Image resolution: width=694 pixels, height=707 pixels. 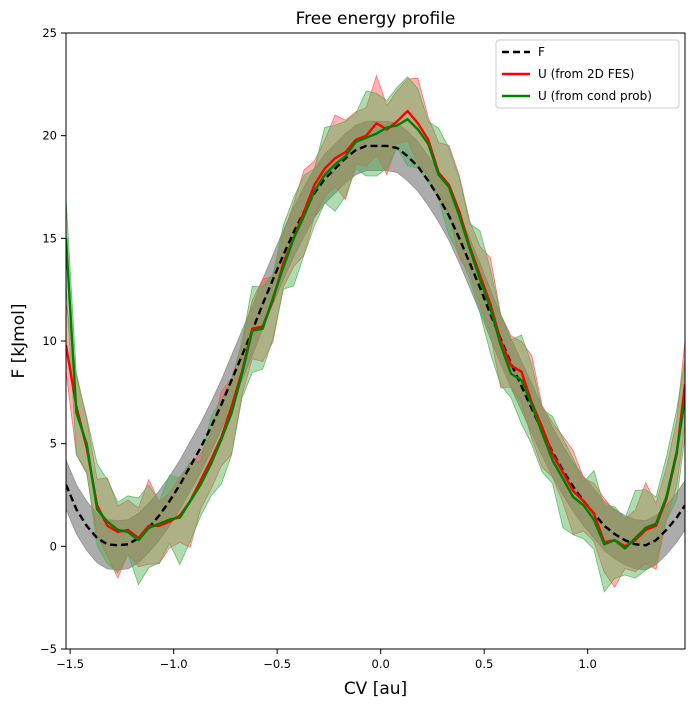 I want to click on legend: F U (from 2D FES) U (from cond prob), so click(x=587, y=74).